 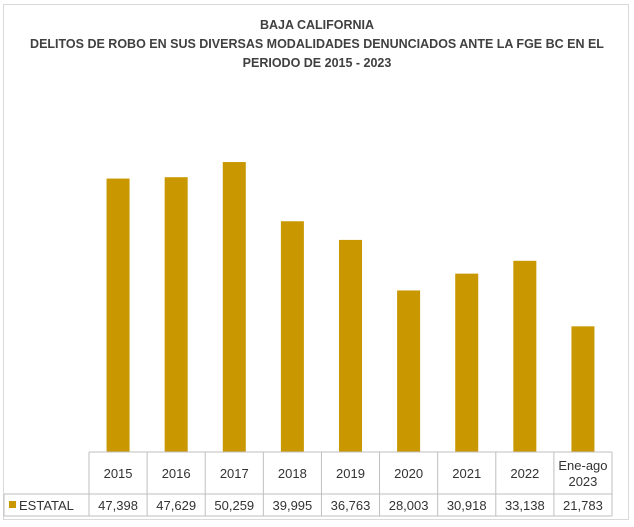 What do you see at coordinates (234, 473) in the screenshot?
I see `x-tick-label-2: 2017` at bounding box center [234, 473].